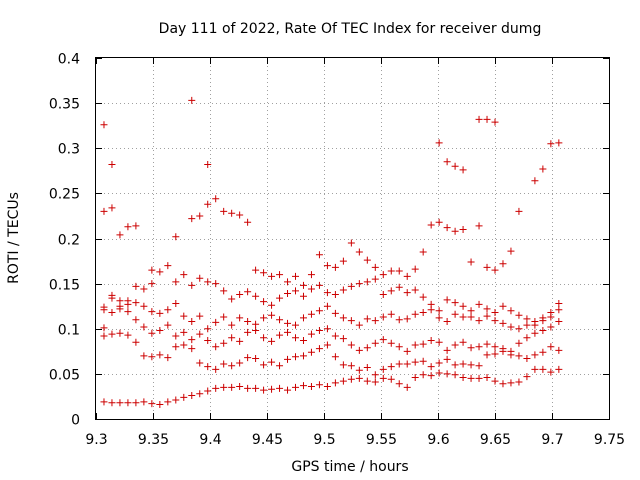 This screenshot has height=480, width=640. What do you see at coordinates (69, 241) in the screenshot?
I see `y-tick-label: 0.2` at bounding box center [69, 241].